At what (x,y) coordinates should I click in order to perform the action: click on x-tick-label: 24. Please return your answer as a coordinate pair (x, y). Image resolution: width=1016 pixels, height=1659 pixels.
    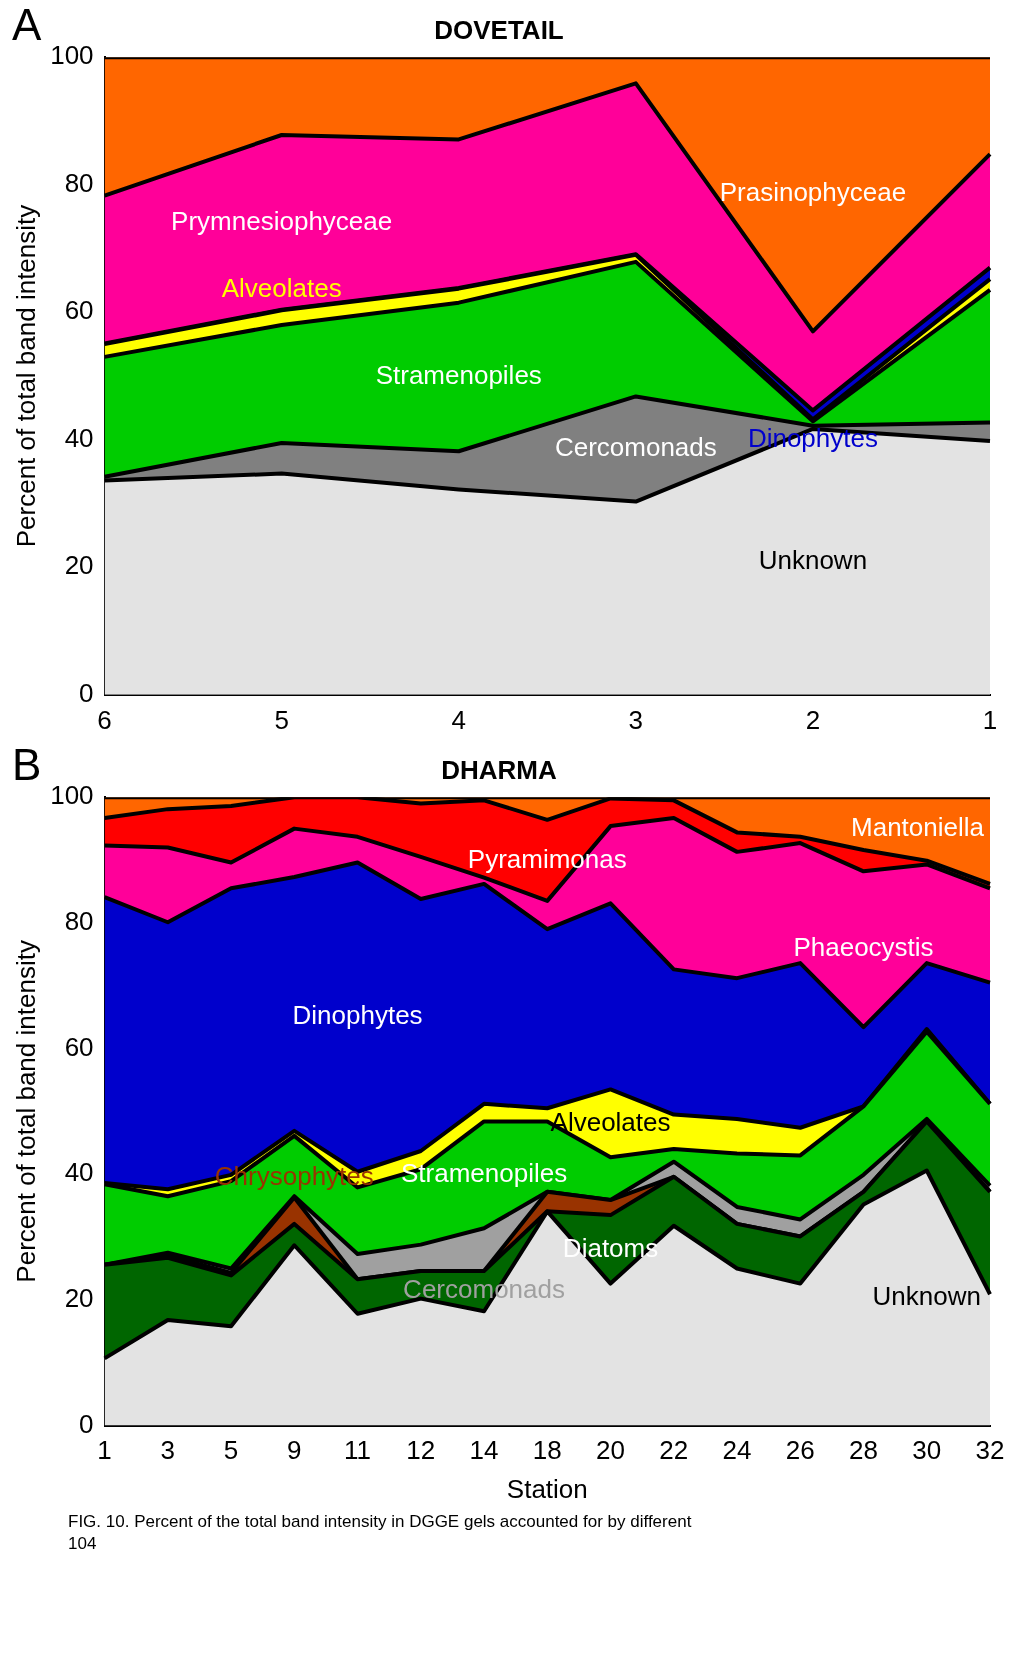
    Looking at the image, I should click on (737, 1450).